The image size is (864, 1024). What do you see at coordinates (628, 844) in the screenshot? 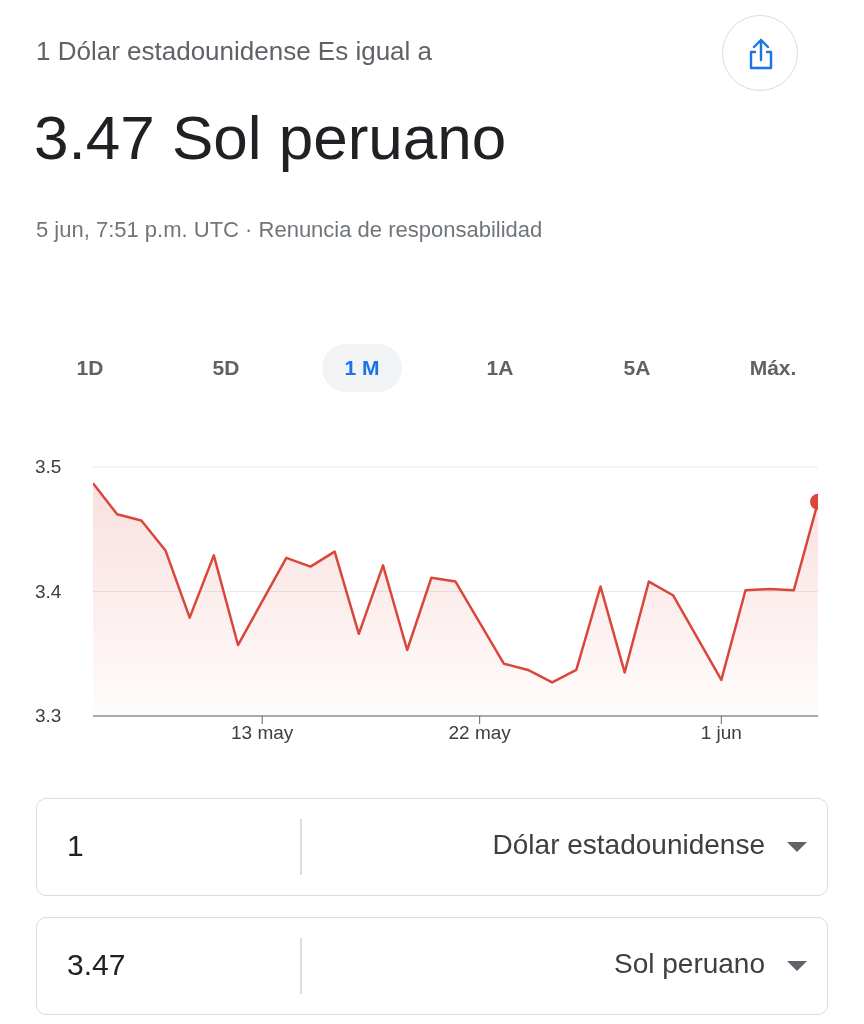
I see `text: Dólar estadounidense` at bounding box center [628, 844].